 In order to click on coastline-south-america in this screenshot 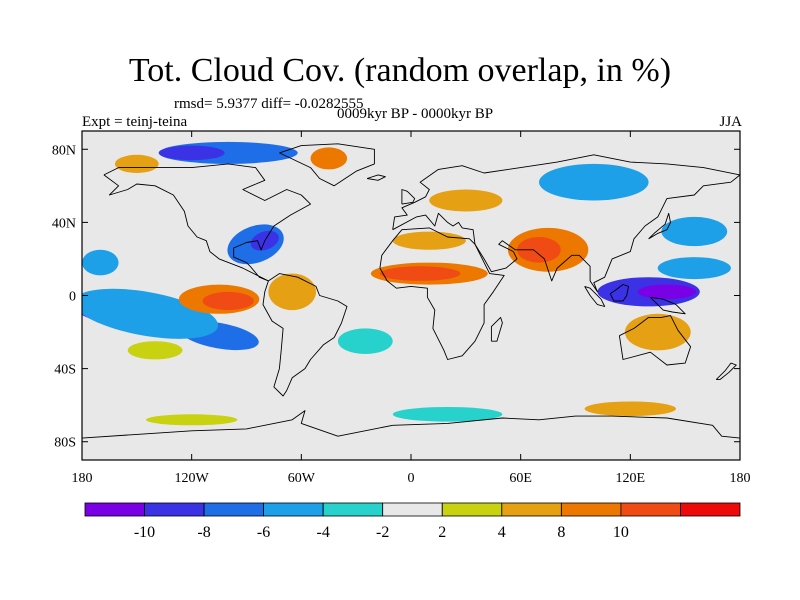, I will do `click(305, 335)`.